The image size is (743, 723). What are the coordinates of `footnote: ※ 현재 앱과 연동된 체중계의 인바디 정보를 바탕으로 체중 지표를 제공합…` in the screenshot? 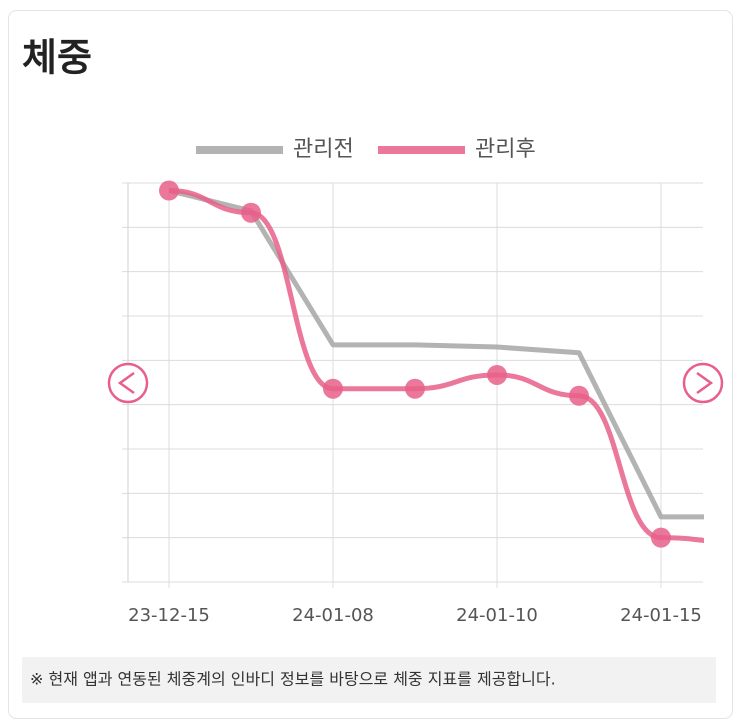 It's located at (293, 679).